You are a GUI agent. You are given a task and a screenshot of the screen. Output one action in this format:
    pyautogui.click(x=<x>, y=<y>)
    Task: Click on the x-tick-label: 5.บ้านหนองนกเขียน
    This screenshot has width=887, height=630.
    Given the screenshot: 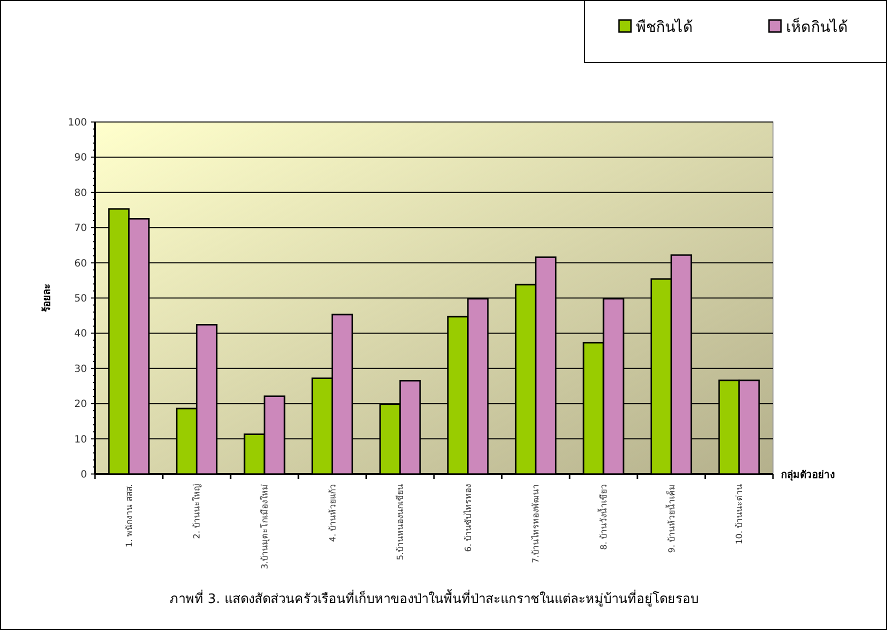 What is the action you would take?
    pyautogui.click(x=400, y=522)
    